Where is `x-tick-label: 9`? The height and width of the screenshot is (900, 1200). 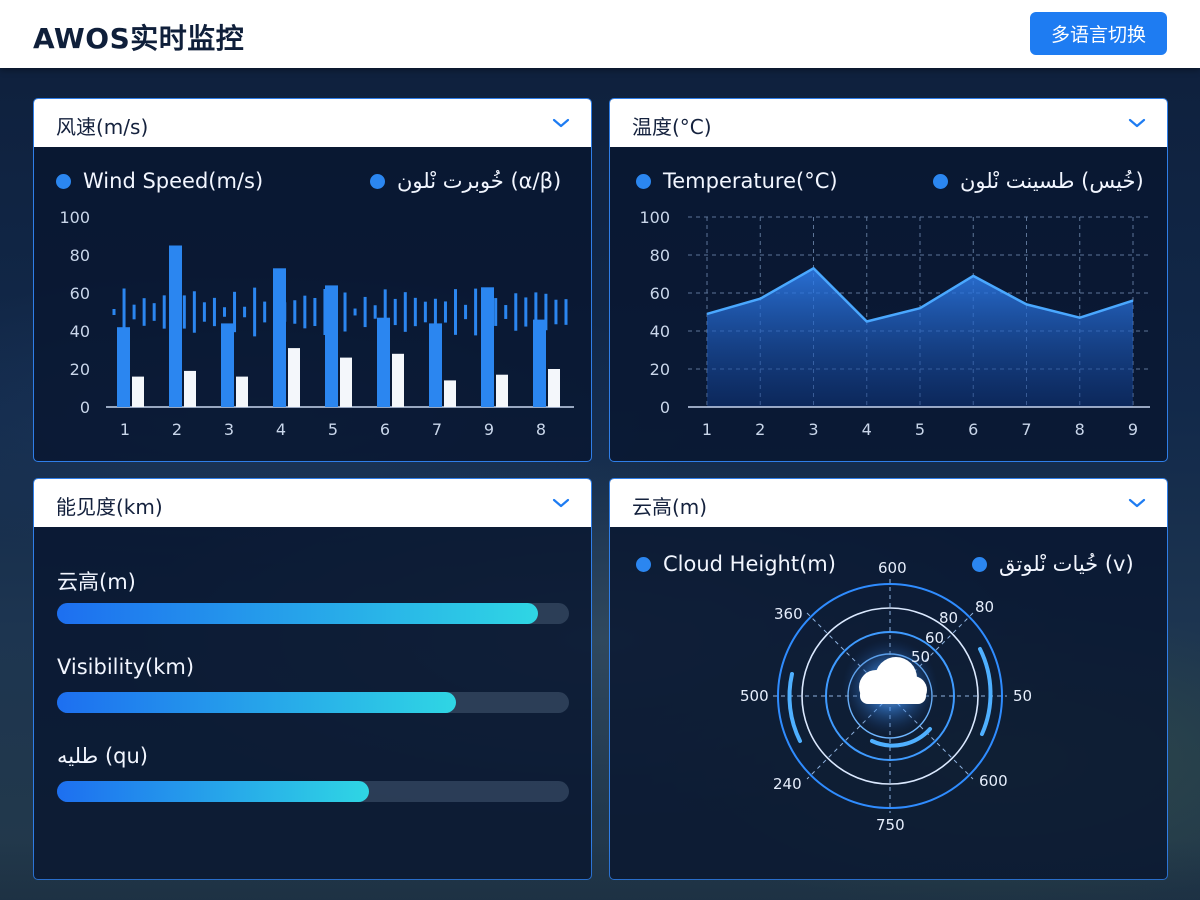
x-tick-label: 9 is located at coordinates (1133, 429).